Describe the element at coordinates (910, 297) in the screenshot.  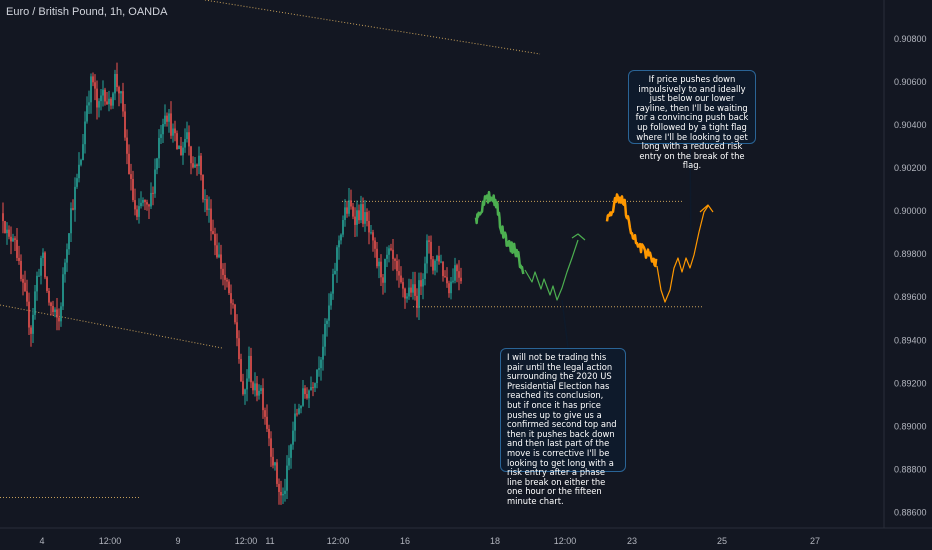
I see `y-tick-label: 0.89600` at that location.